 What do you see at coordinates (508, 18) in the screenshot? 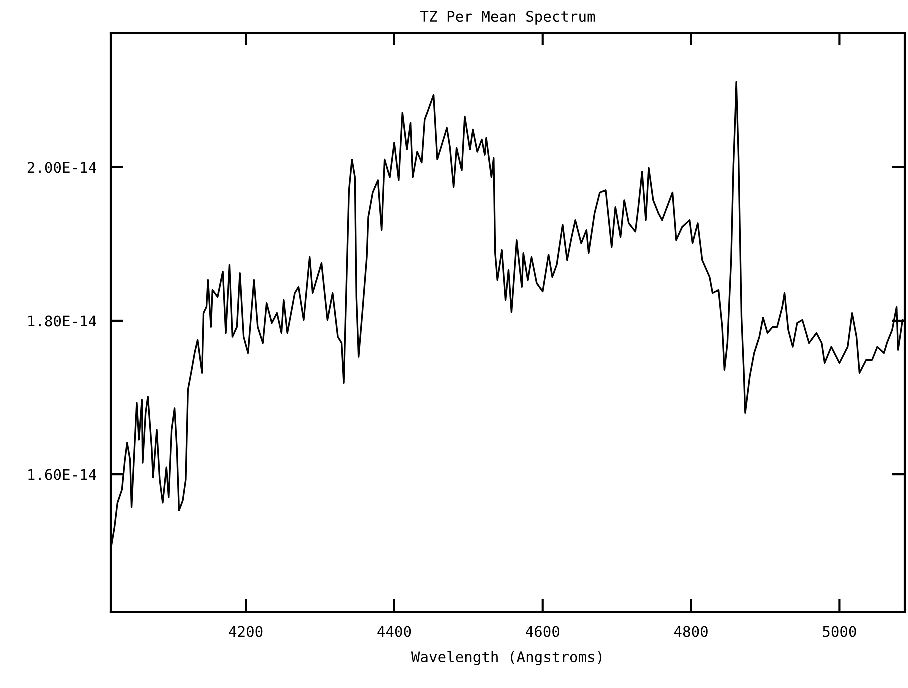
I see `chart-title: TZ Per Mean Spectrum` at bounding box center [508, 18].